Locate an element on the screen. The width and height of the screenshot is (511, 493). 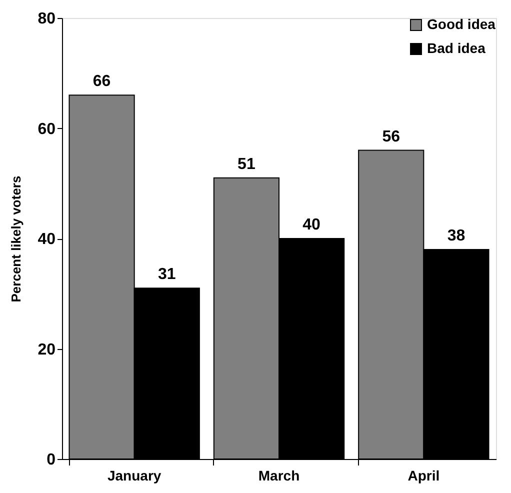
x-tick-label: March is located at coordinates (279, 476).